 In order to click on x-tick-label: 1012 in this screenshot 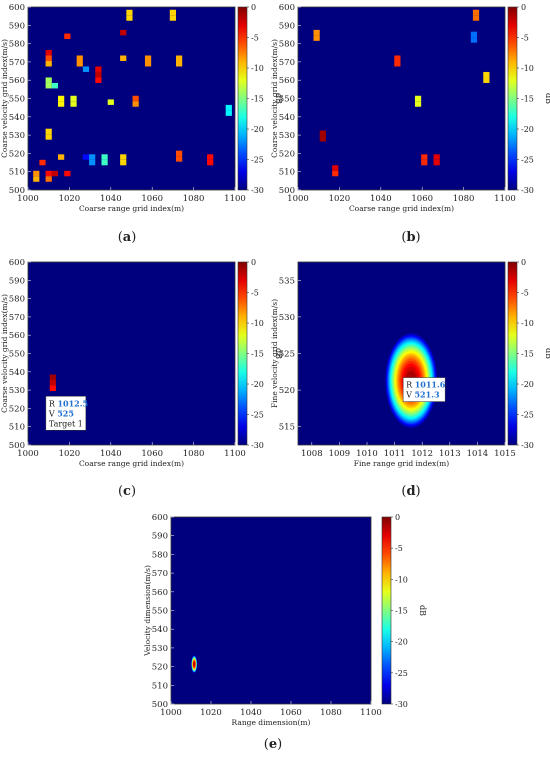, I will do `click(422, 454)`.